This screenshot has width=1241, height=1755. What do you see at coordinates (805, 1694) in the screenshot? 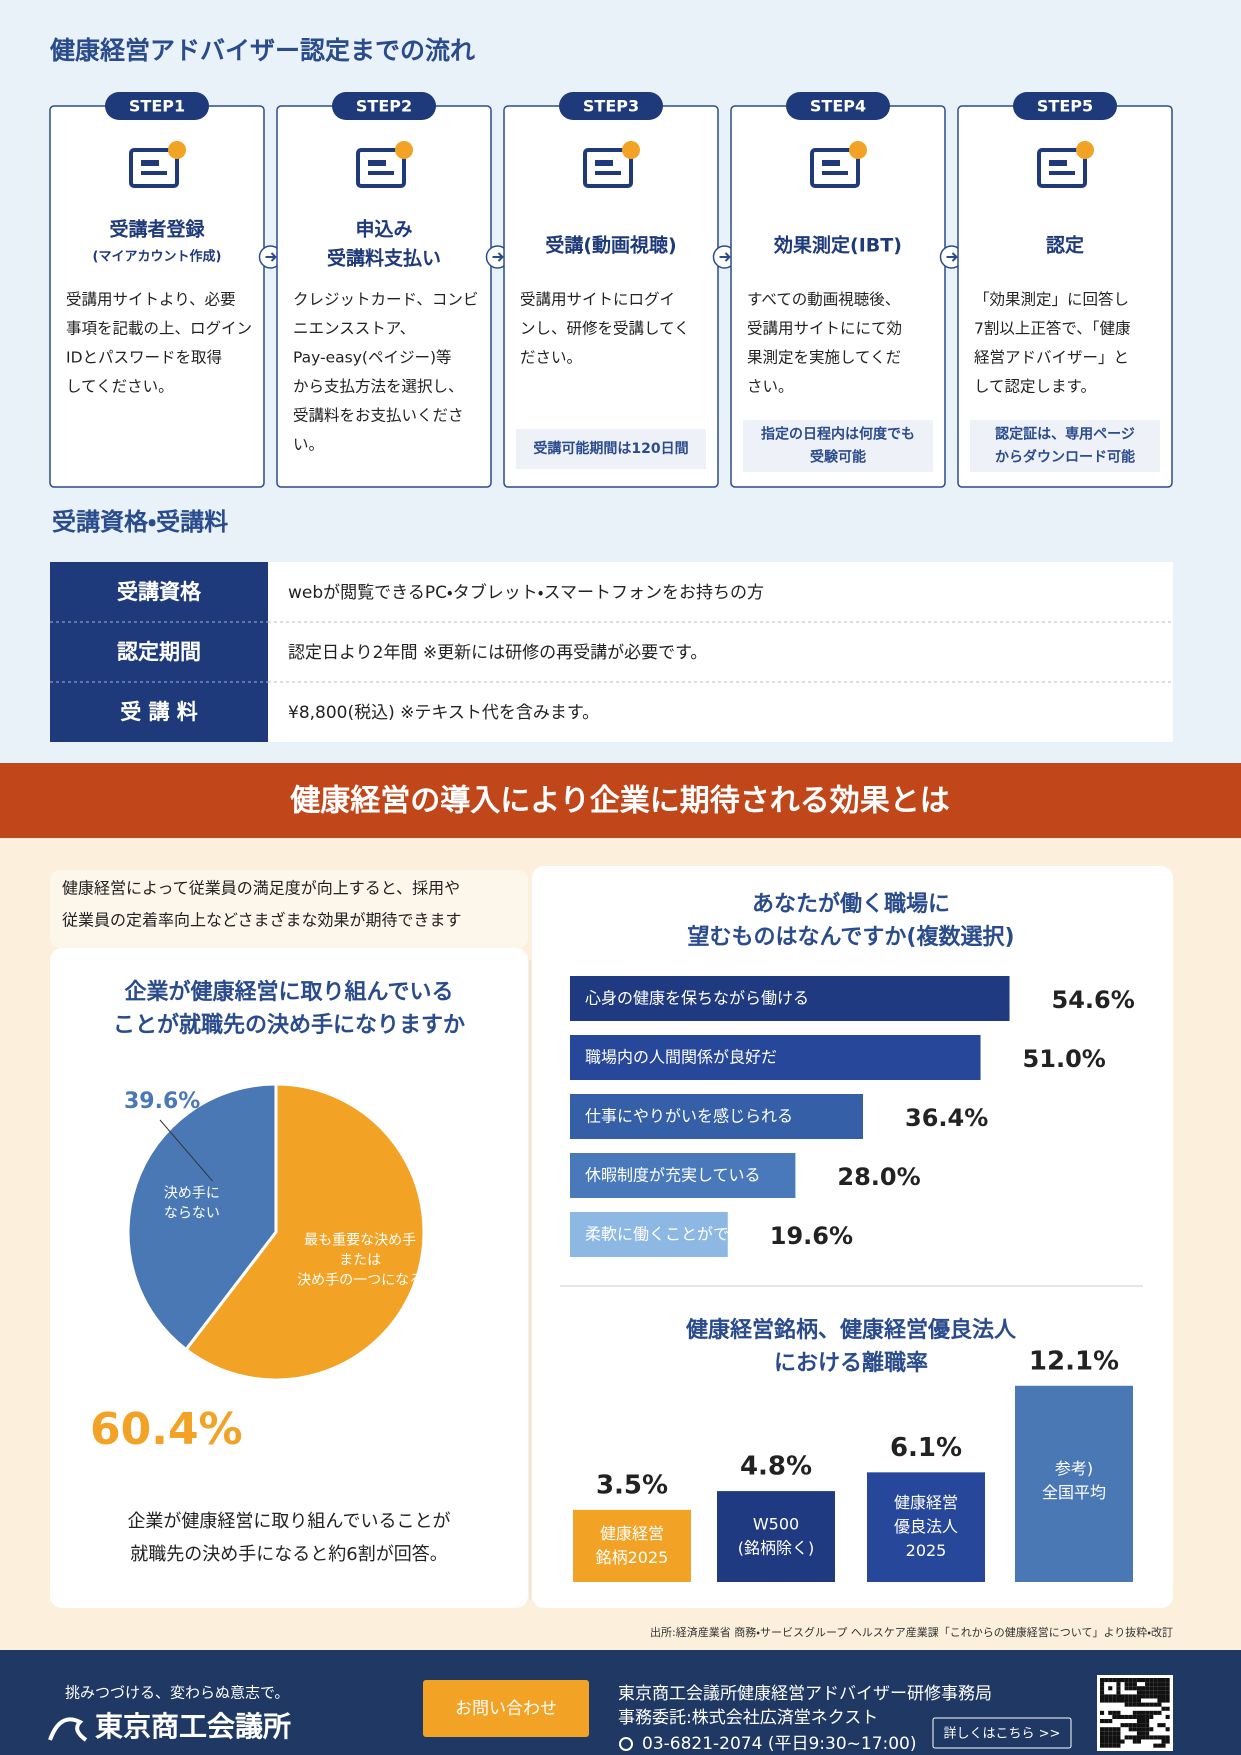
I see `footer-office: 東京商工会議所健康経営アドバイザー研修事務局` at bounding box center [805, 1694].